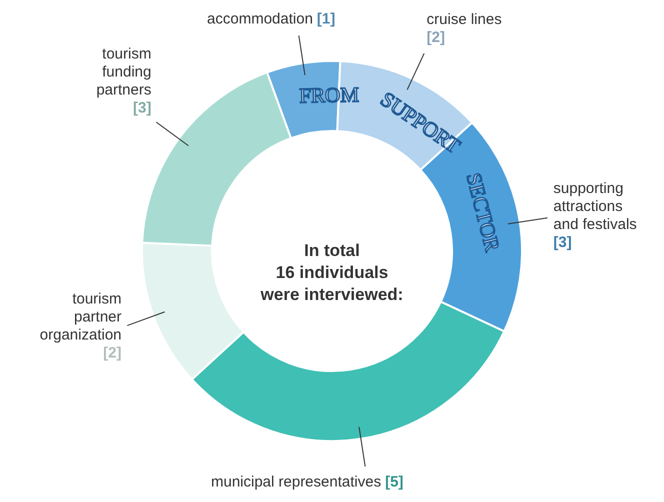 This screenshot has height=502, width=664. Describe the element at coordinates (81, 317) in the screenshot. I see `slice-label: tourism partner organization` at that location.